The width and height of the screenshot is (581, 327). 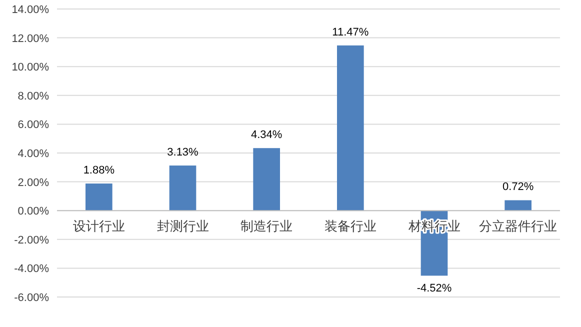 What do you see at coordinates (434, 288) in the screenshot?
I see `data-label: -4.52%` at bounding box center [434, 288].